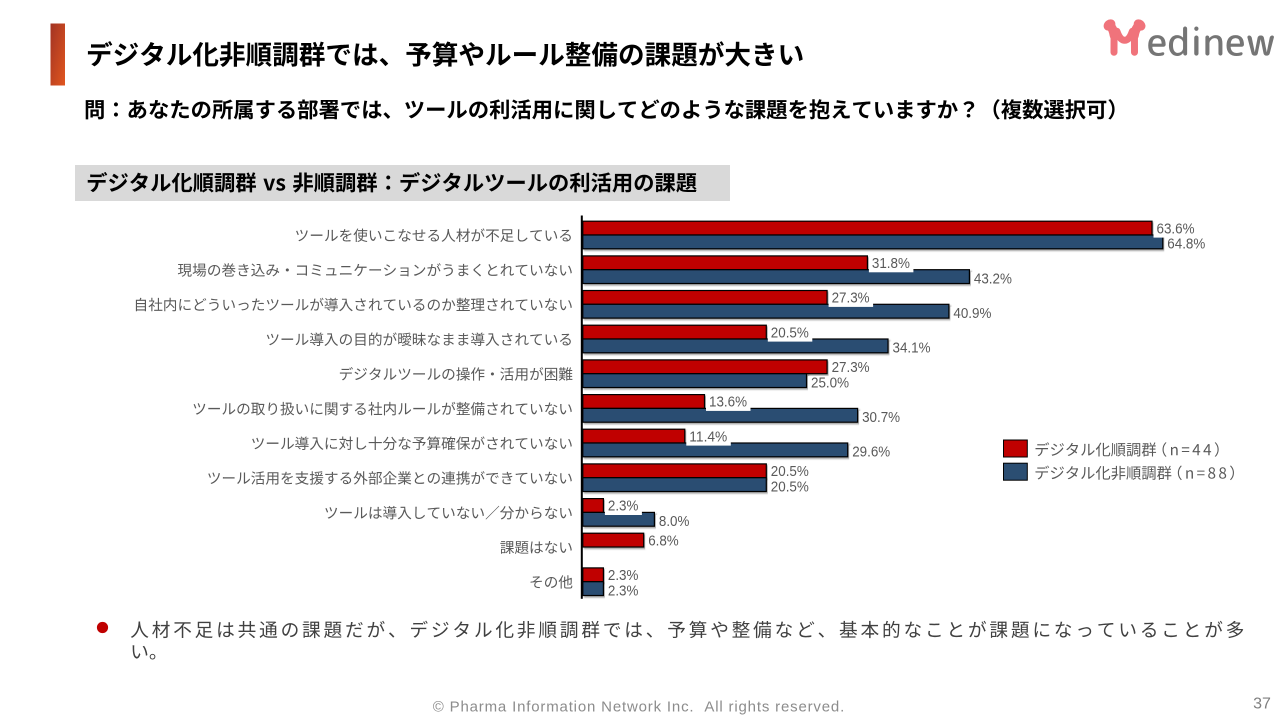 The height and width of the screenshot is (726, 1281). Describe the element at coordinates (891, 264) in the screenshot. I see `svg-text: 31.8%` at that location.